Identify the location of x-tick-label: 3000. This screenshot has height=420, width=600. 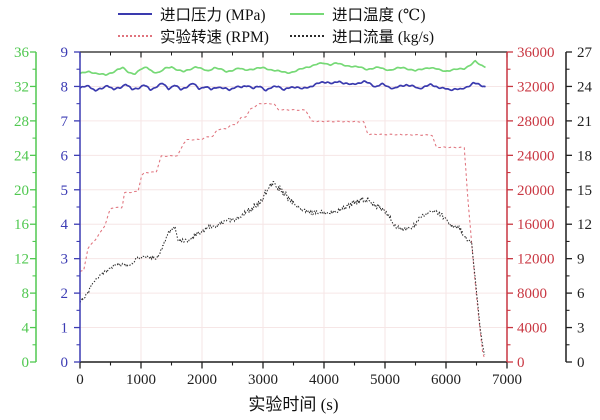
(263, 380).